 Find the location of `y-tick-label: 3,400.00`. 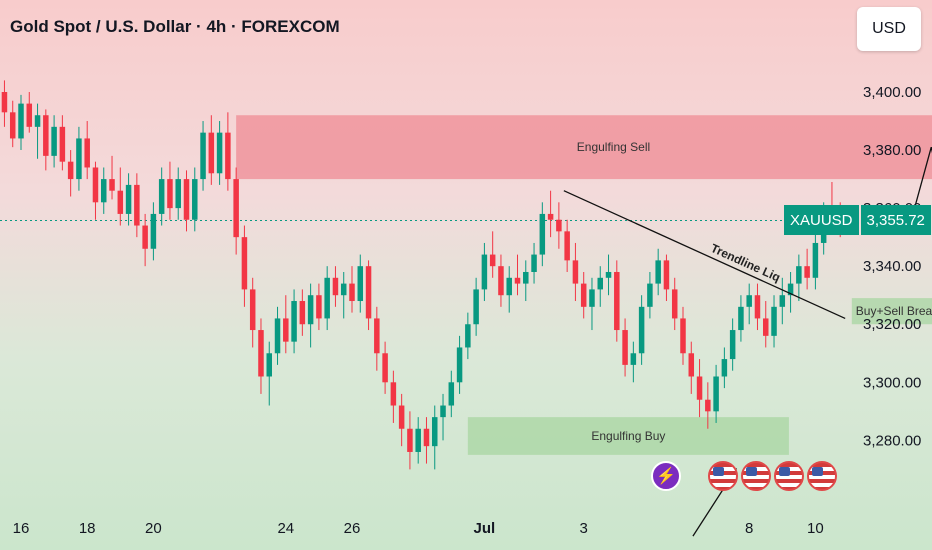

y-tick-label: 3,400.00 is located at coordinates (892, 92).